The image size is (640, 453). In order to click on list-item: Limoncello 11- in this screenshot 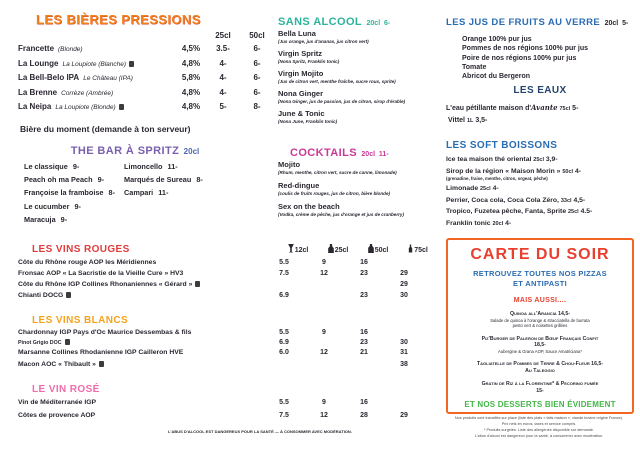, I will do `click(163, 168)`.